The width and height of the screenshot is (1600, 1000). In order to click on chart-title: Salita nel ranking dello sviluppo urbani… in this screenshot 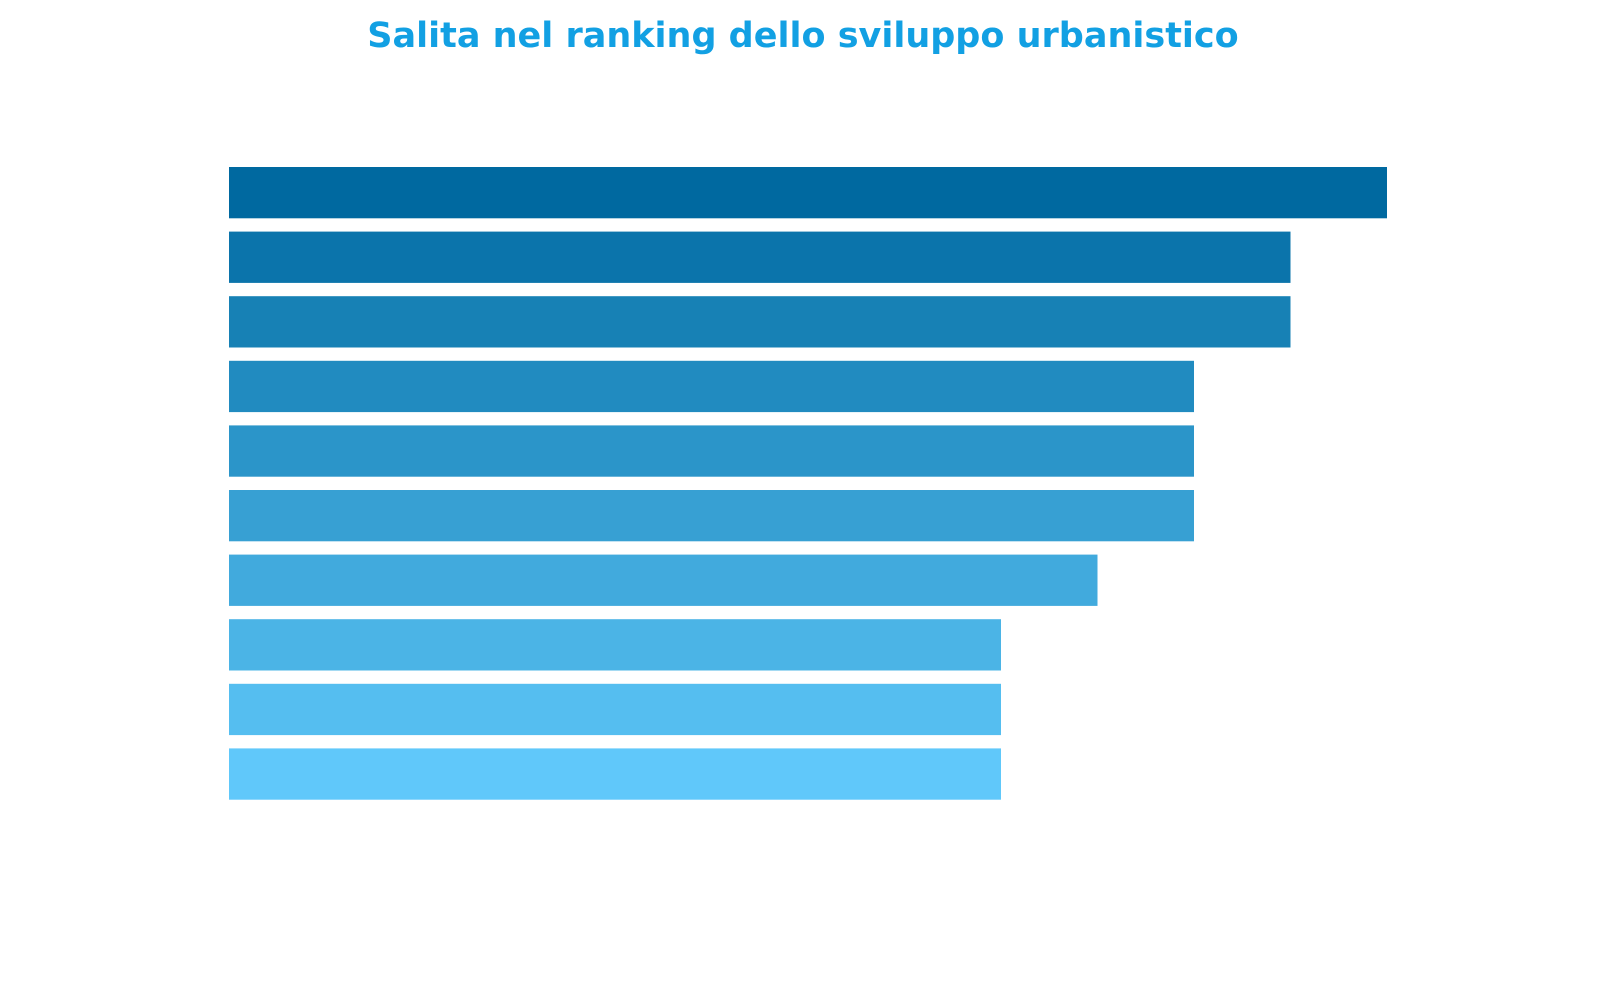, I will do `click(802, 36)`.